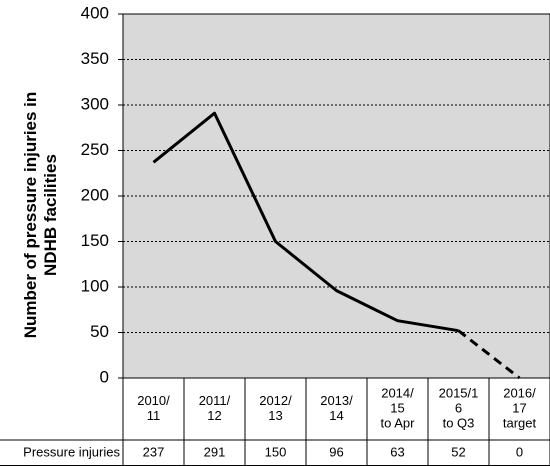  Describe the element at coordinates (71, 451) in the screenshot. I see `table-row-label: Pressure injuries` at that location.